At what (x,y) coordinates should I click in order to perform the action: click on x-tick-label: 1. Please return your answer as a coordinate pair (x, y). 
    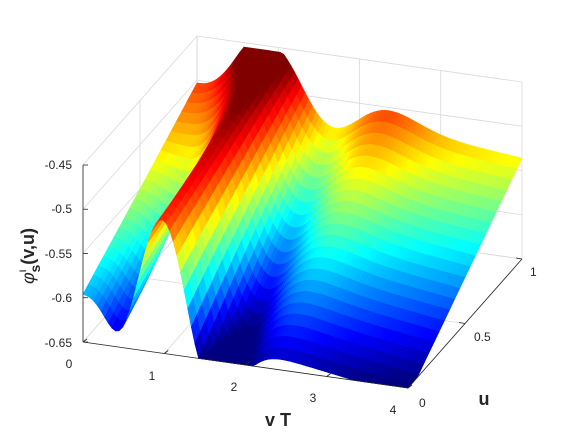
    Looking at the image, I should click on (152, 376).